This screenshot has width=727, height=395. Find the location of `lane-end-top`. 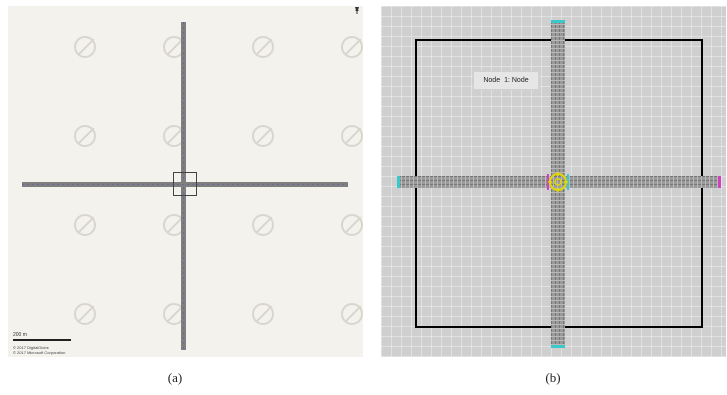

lane-end-top is located at coordinates (558, 21).